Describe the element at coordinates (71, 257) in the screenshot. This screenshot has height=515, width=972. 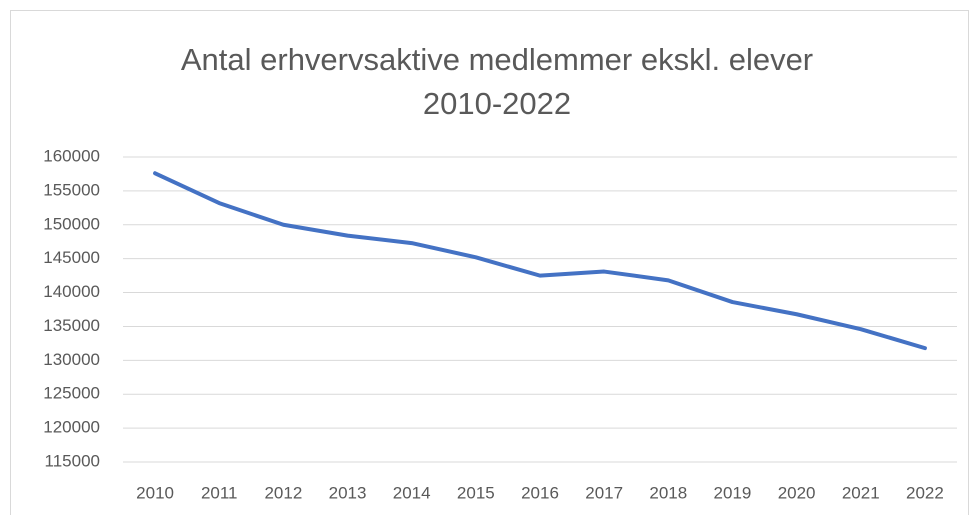
I see `y-tick-label: 145000` at that location.